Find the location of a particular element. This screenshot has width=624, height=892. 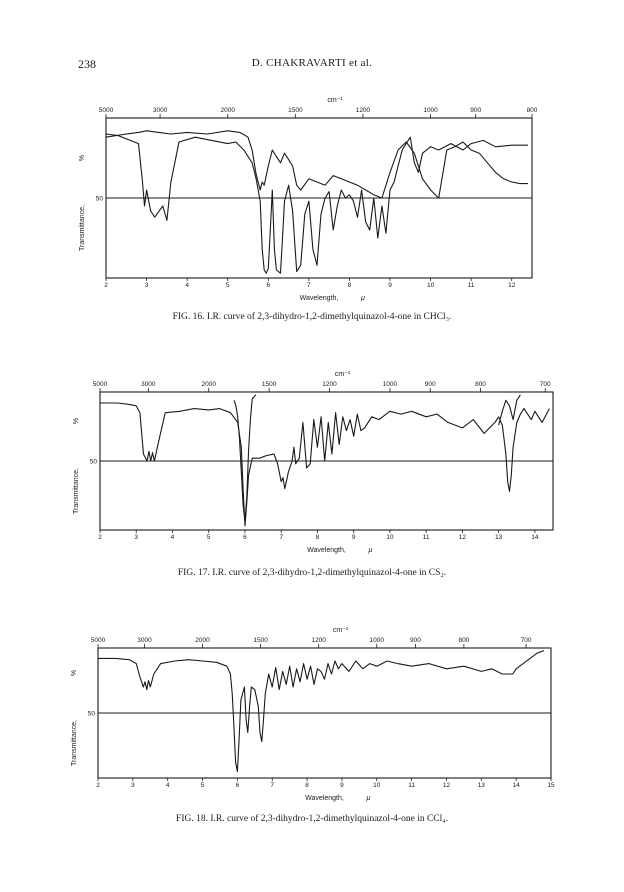

running-head: D. CHAKRAVARTI et al. is located at coordinates (312, 63).